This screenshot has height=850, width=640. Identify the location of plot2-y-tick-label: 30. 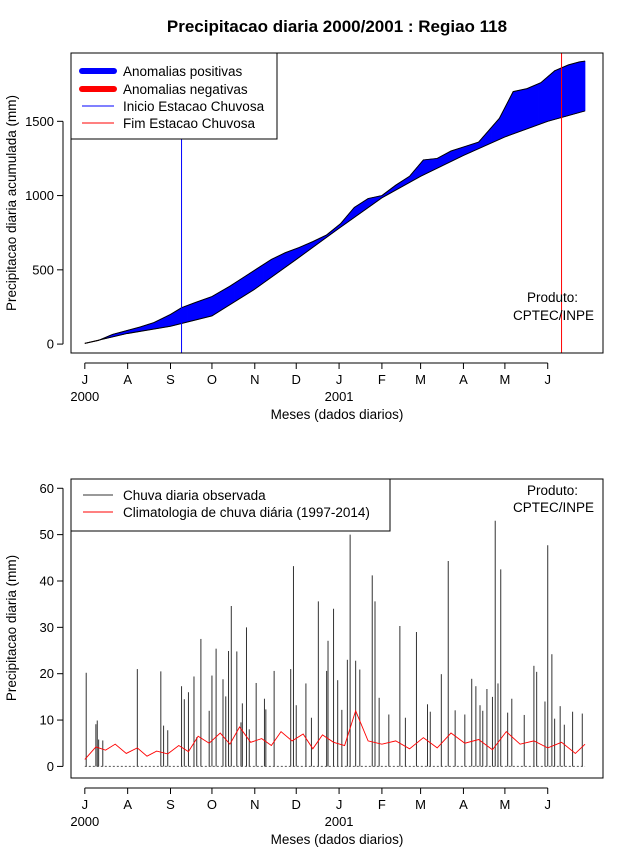
(47, 627).